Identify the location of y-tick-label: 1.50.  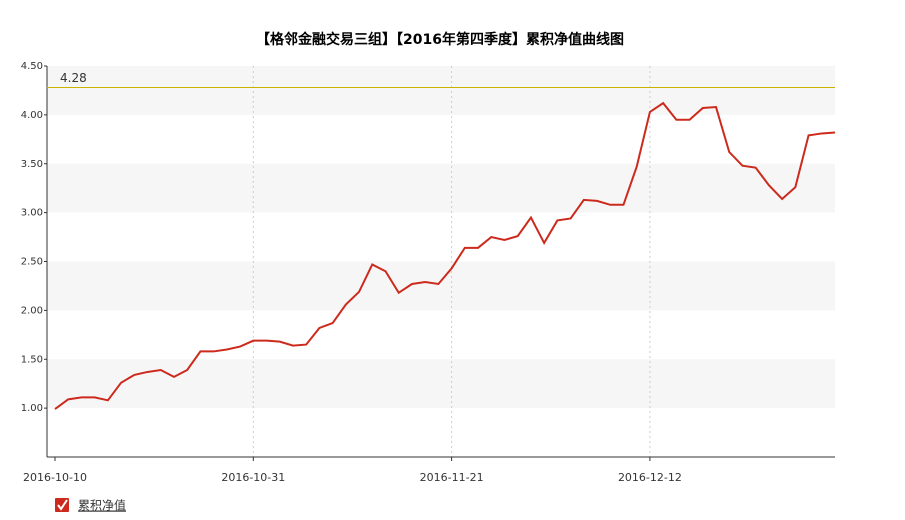
(32, 359).